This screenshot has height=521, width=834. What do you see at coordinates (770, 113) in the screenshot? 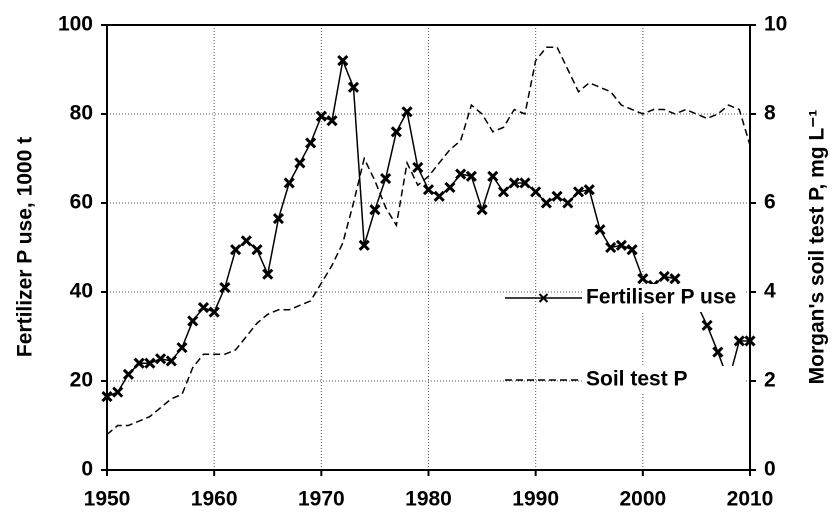
I see `y2-tick-label: 8` at bounding box center [770, 113].